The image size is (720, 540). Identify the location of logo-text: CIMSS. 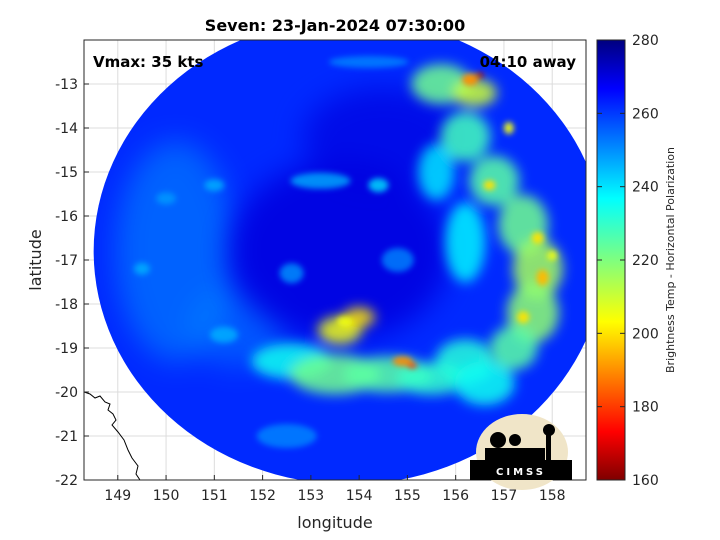
(521, 472).